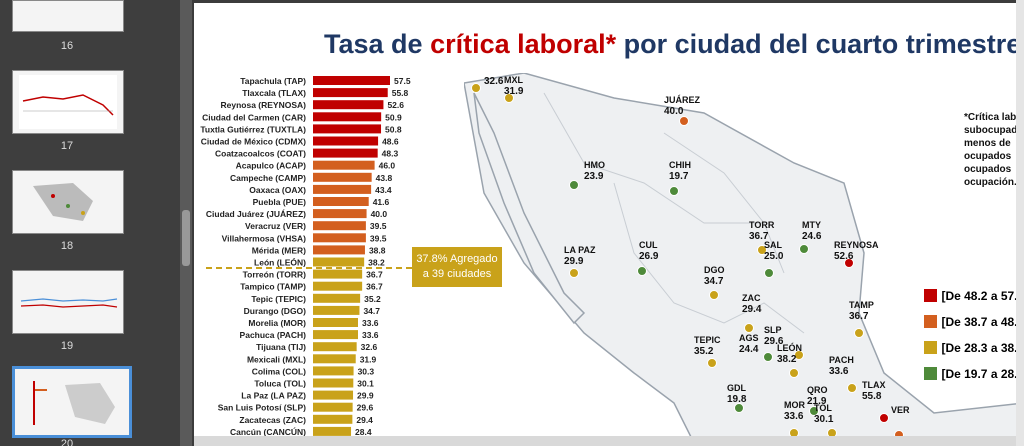 The image size is (1024, 446). I want to click on category-label: Reynosa (REYNOSA), so click(264, 105).